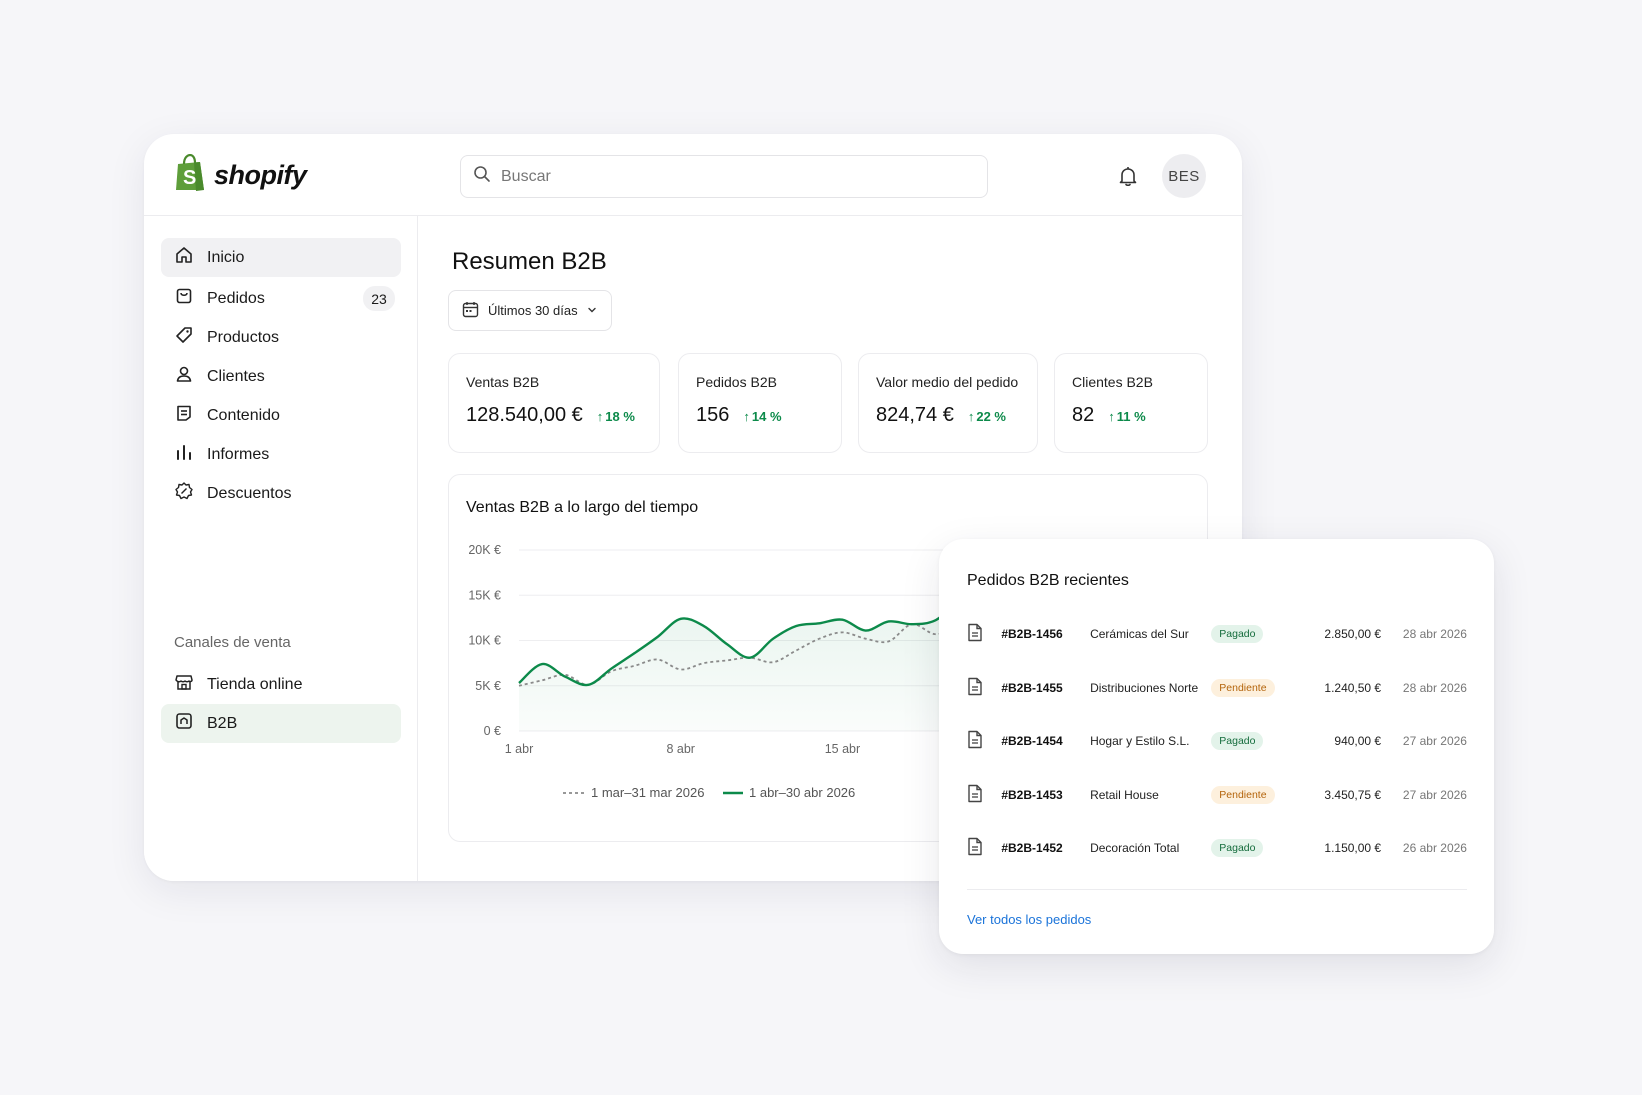  What do you see at coordinates (492, 731) in the screenshot?
I see `y-tick-label: 0 €` at bounding box center [492, 731].